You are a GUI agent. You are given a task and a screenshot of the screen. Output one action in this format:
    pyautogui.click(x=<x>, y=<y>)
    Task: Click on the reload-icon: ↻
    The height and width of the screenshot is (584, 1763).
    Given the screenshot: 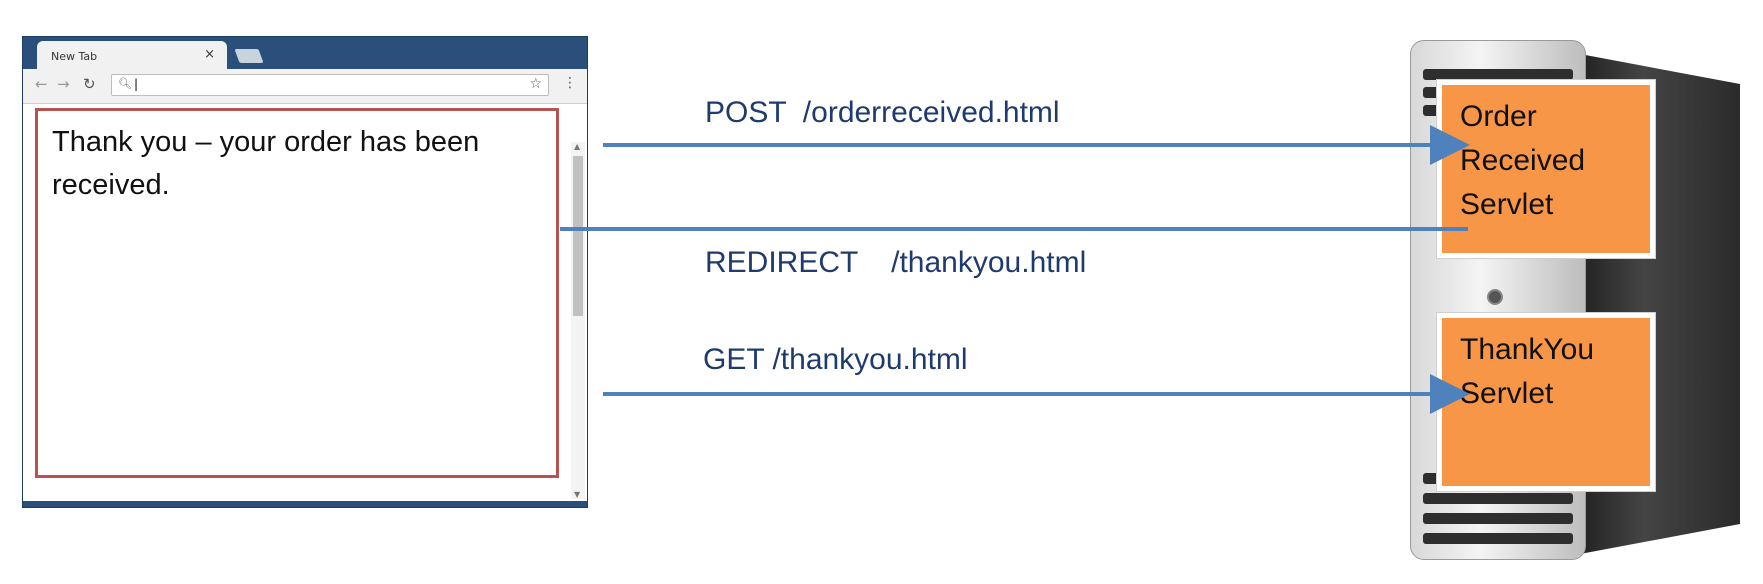 What is the action you would take?
    pyautogui.click(x=89, y=84)
    